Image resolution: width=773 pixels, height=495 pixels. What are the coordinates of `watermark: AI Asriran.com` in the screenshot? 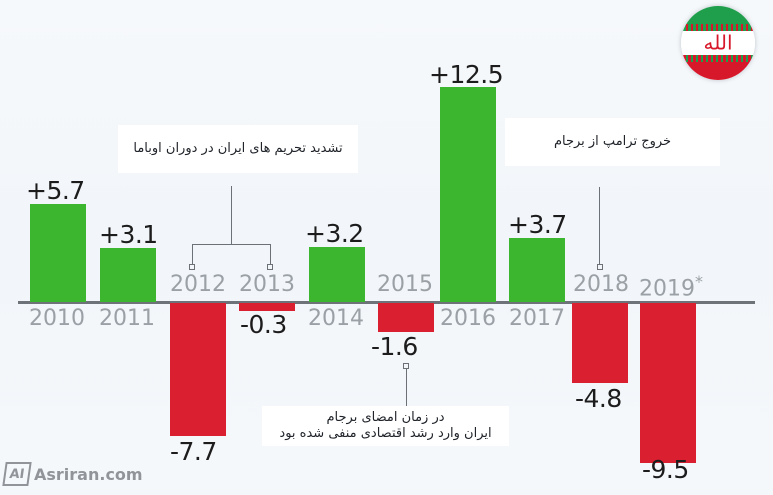 It's located at (72, 474).